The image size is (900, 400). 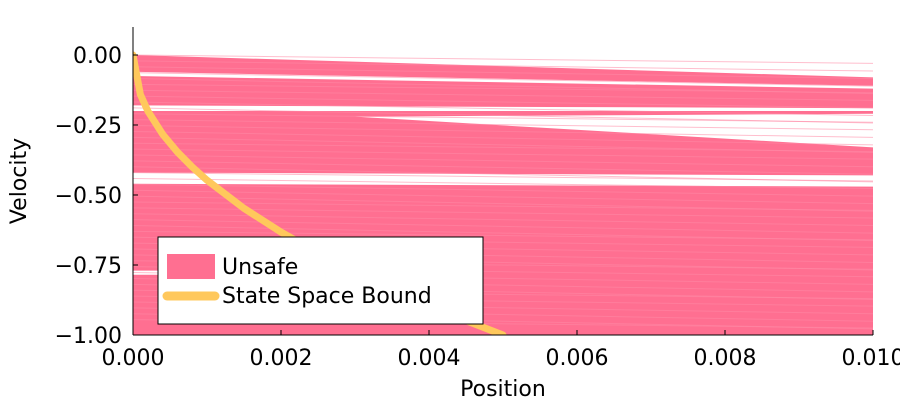 What do you see at coordinates (327, 296) in the screenshot?
I see `legend-label-state-space-bound: State Space Bound` at bounding box center [327, 296].